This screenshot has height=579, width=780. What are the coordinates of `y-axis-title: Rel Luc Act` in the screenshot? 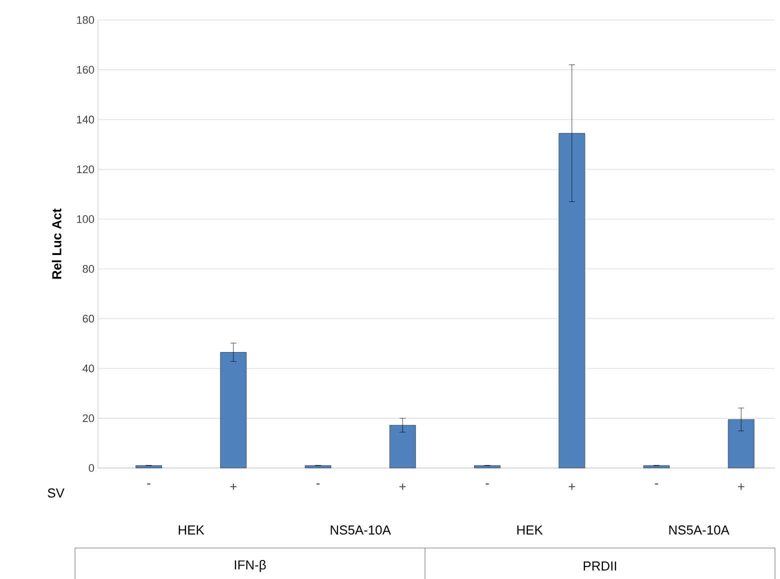 It's located at (57, 243).